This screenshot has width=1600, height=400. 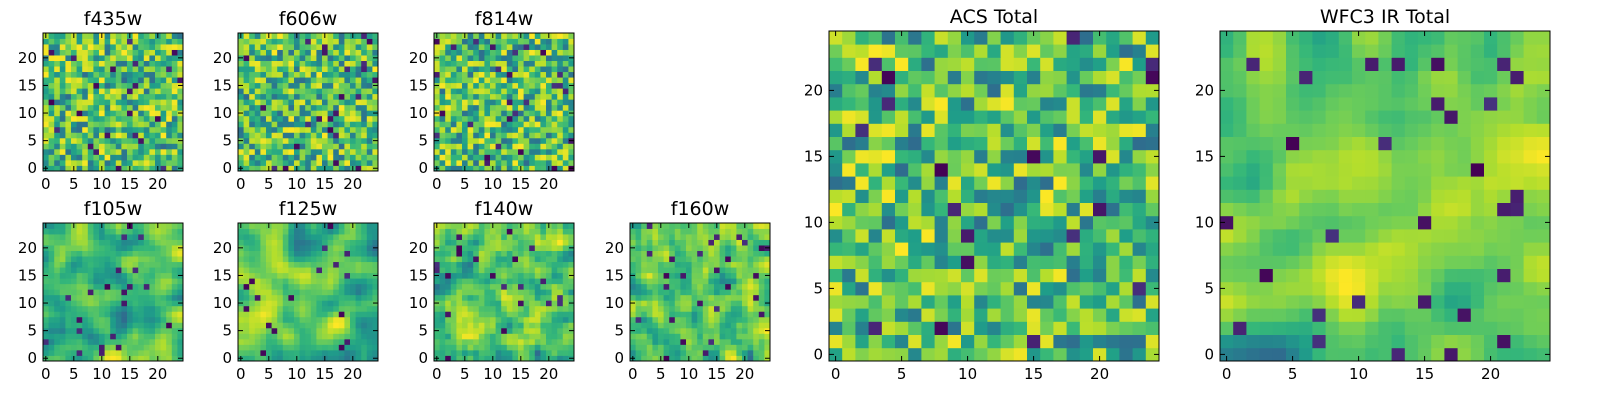 I want to click on y-tick-label: 15, so click(x=614, y=275).